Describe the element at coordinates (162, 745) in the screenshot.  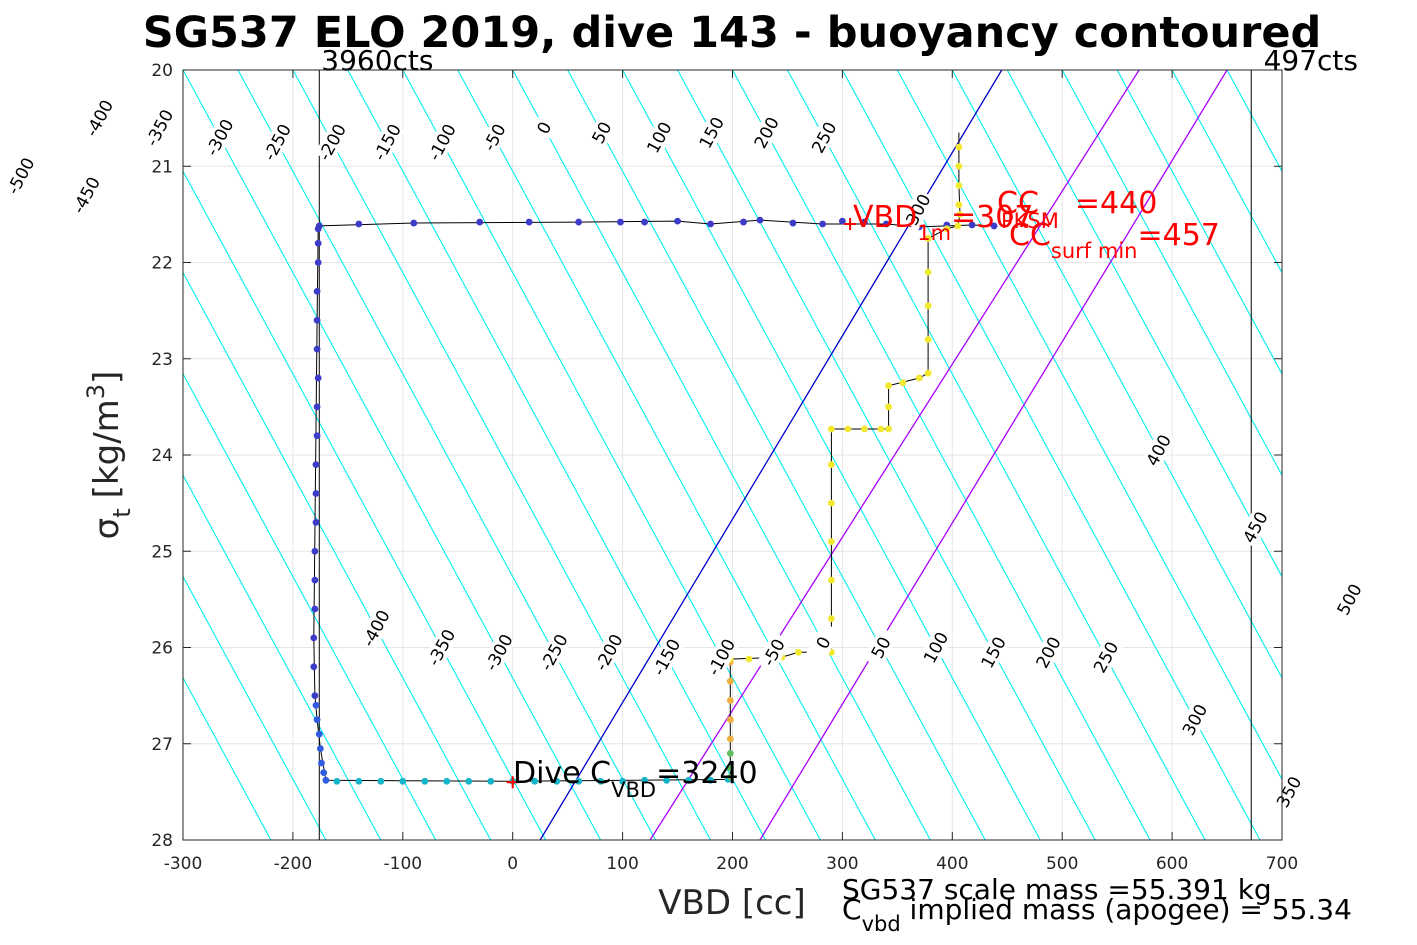
I see `y-tick-label-7: 27` at that location.